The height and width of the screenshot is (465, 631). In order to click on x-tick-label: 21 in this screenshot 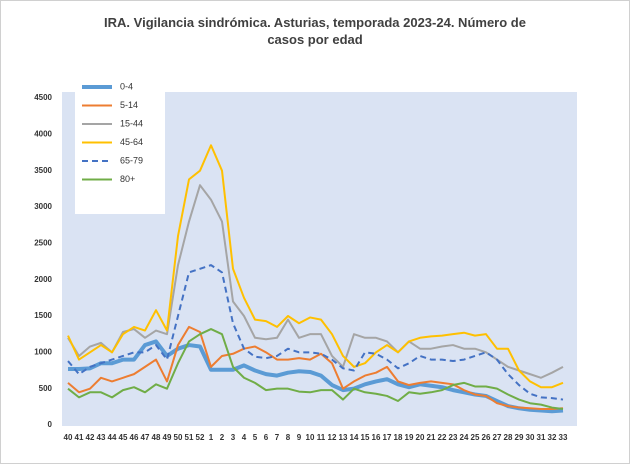, I will do `click(431, 437)`.